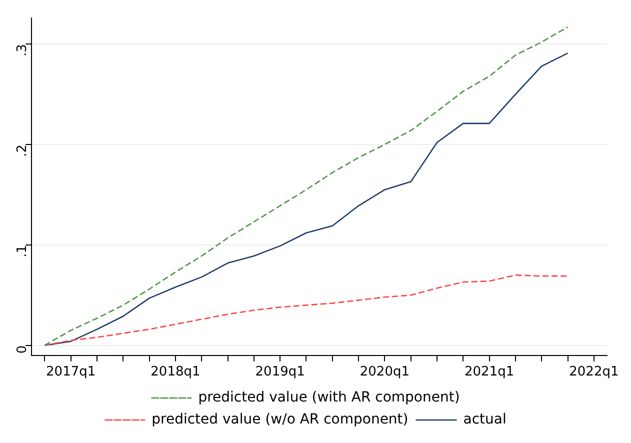 This screenshot has width=631, height=443. Describe the element at coordinates (22, 50) in the screenshot. I see `y-tick-label: .3` at that location.